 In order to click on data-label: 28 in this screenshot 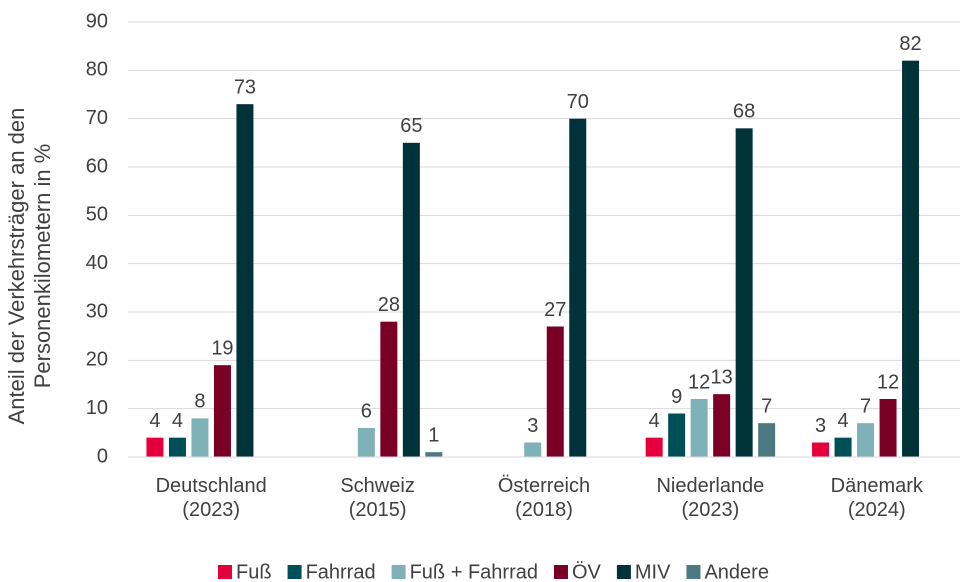, I will do `click(389, 305)`.